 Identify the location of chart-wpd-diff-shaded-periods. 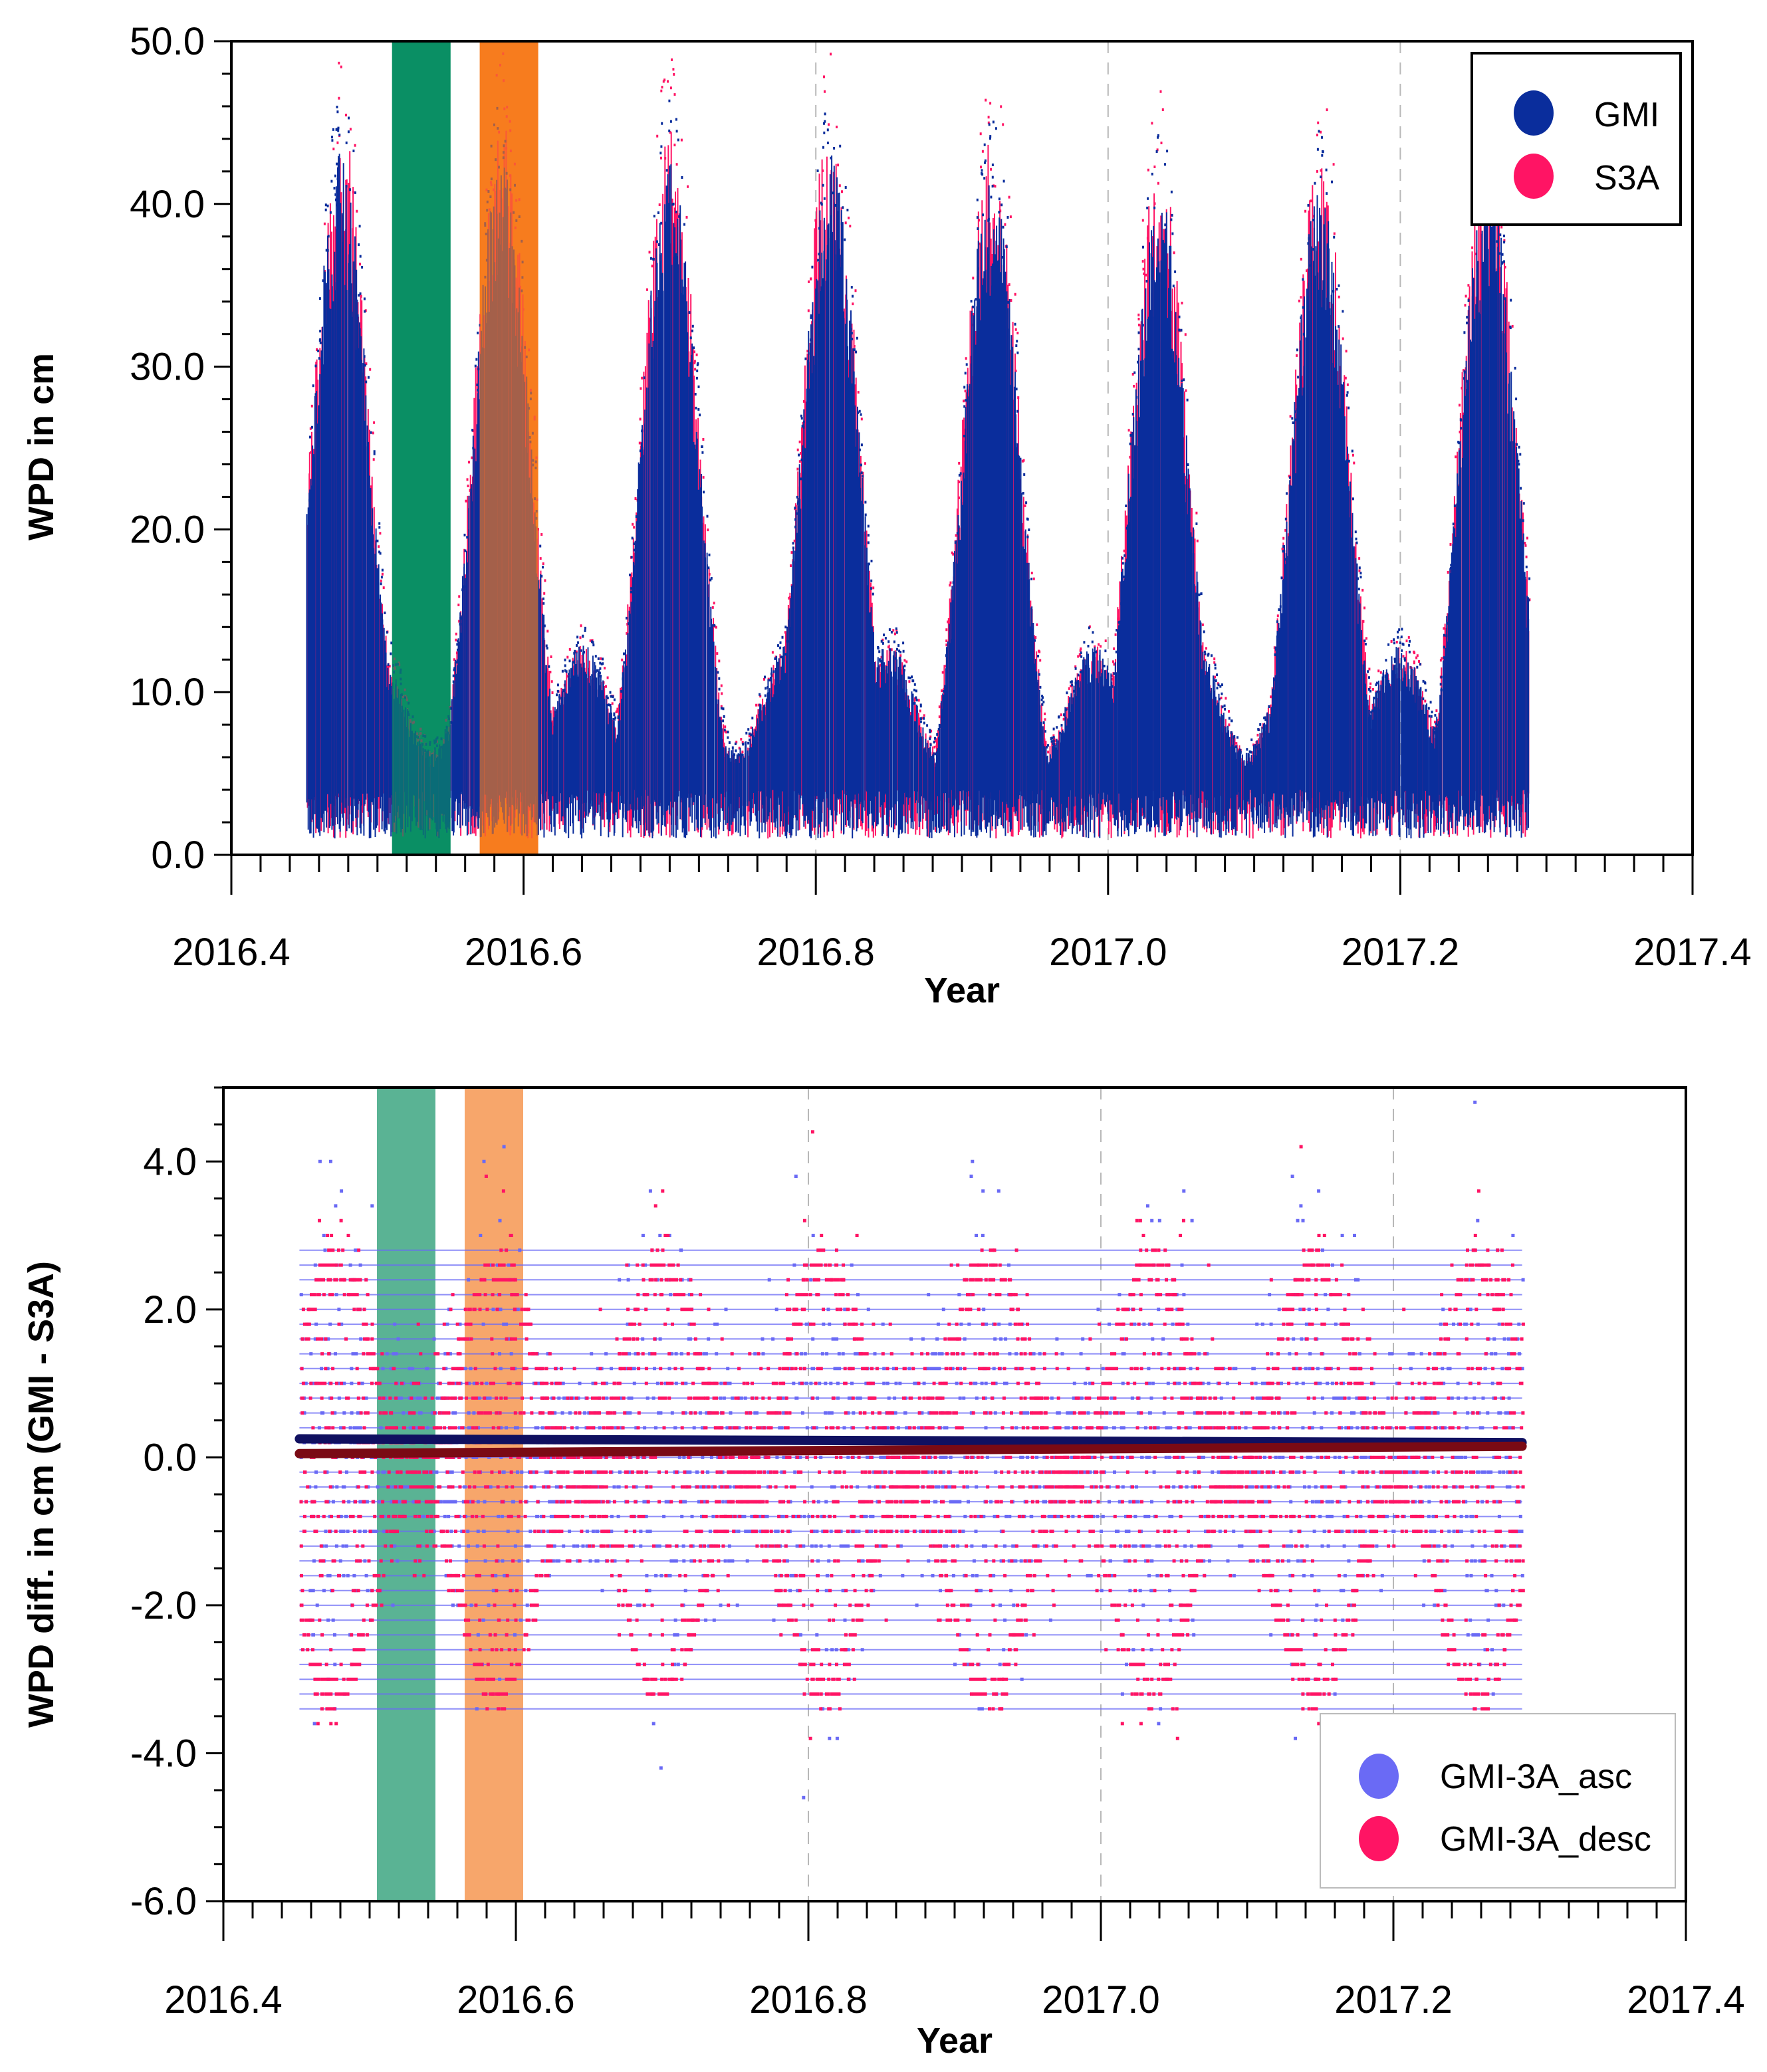
(450, 1494).